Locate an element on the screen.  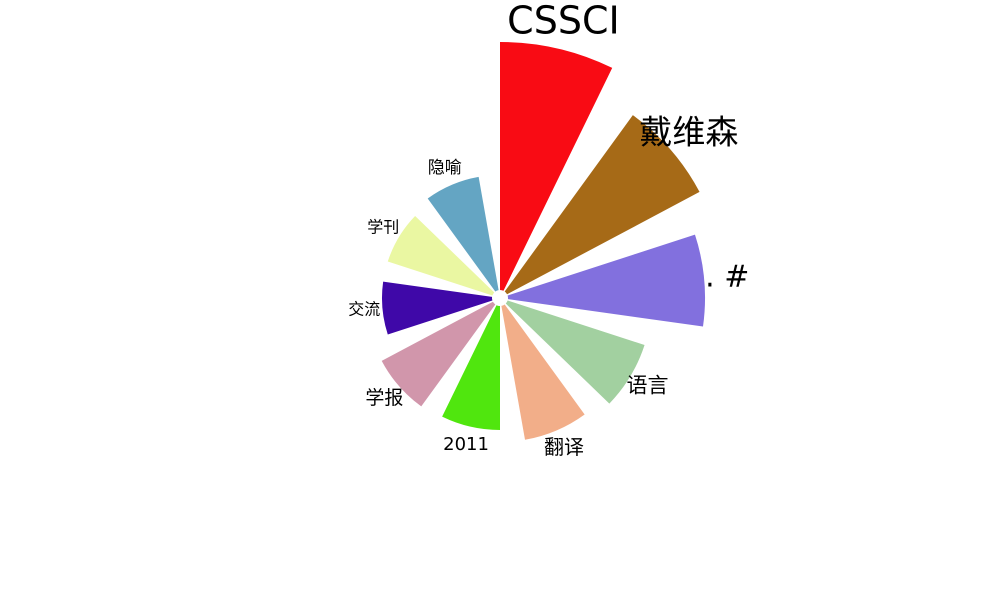
petal-label-3: . # is located at coordinates (727, 277).